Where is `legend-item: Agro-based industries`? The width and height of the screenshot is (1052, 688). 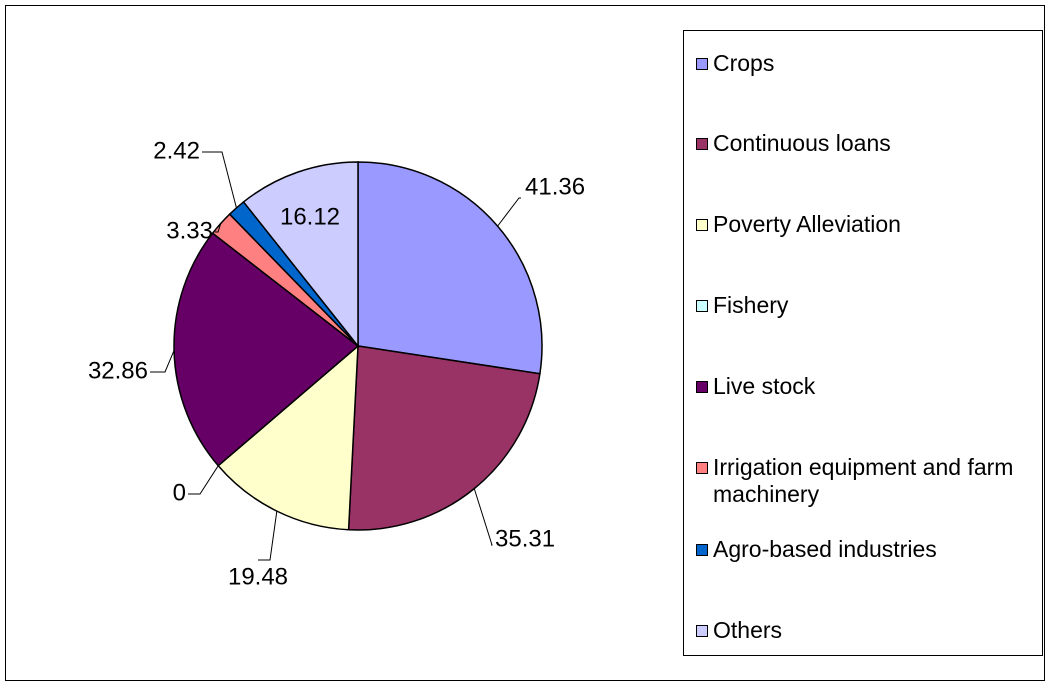
legend-item: Agro-based industries is located at coordinates (866, 549).